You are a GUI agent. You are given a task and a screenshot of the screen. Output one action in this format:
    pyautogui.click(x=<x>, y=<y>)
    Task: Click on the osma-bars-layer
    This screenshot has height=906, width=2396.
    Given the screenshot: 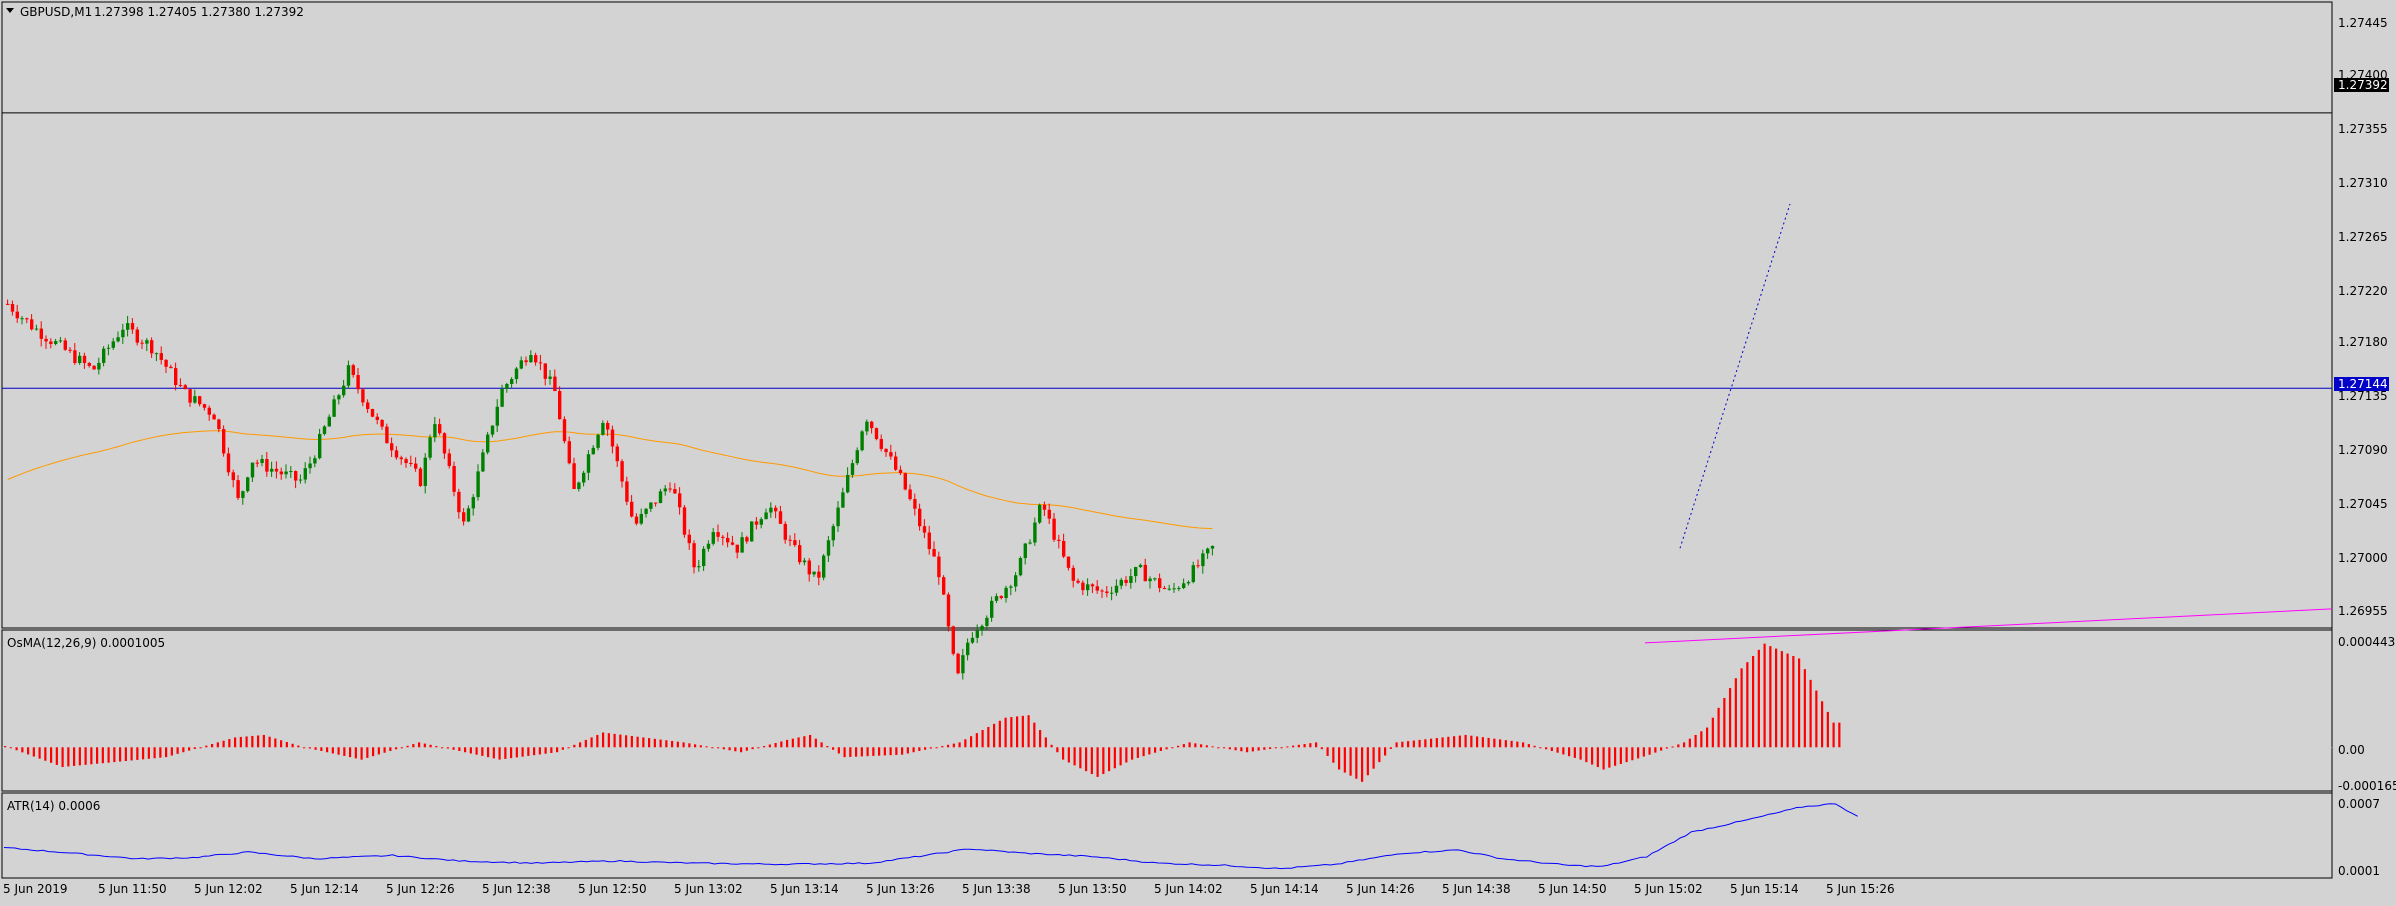 What is the action you would take?
    pyautogui.click(x=1167, y=712)
    